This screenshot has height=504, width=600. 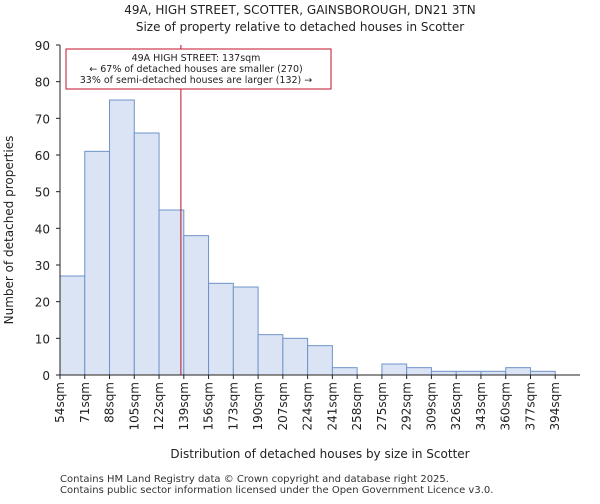 What do you see at coordinates (122, 237) in the screenshot?
I see `bar-88sqm` at bounding box center [122, 237].